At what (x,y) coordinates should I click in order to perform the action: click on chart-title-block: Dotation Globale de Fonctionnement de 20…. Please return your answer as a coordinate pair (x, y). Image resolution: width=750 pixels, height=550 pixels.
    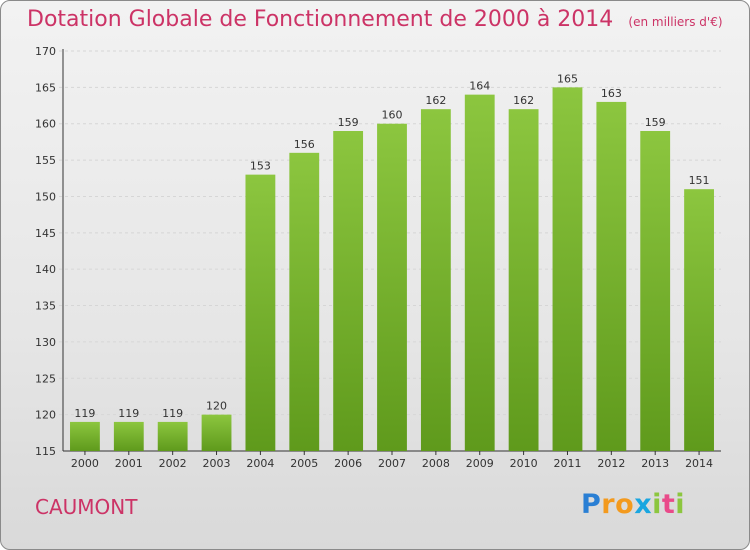
    Looking at the image, I should click on (375, 19).